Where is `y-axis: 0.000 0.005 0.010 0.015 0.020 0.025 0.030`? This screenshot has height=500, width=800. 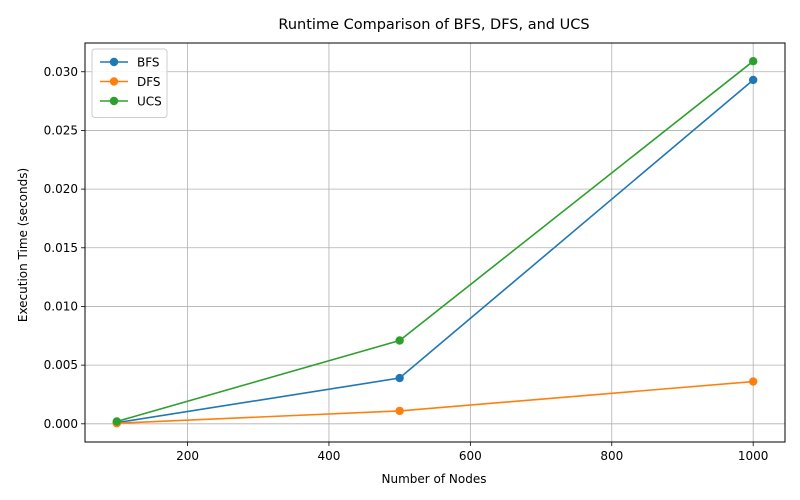
y-axis: 0.000 0.005 0.010 0.015 0.020 0.025 0.030 is located at coordinates (64, 248).